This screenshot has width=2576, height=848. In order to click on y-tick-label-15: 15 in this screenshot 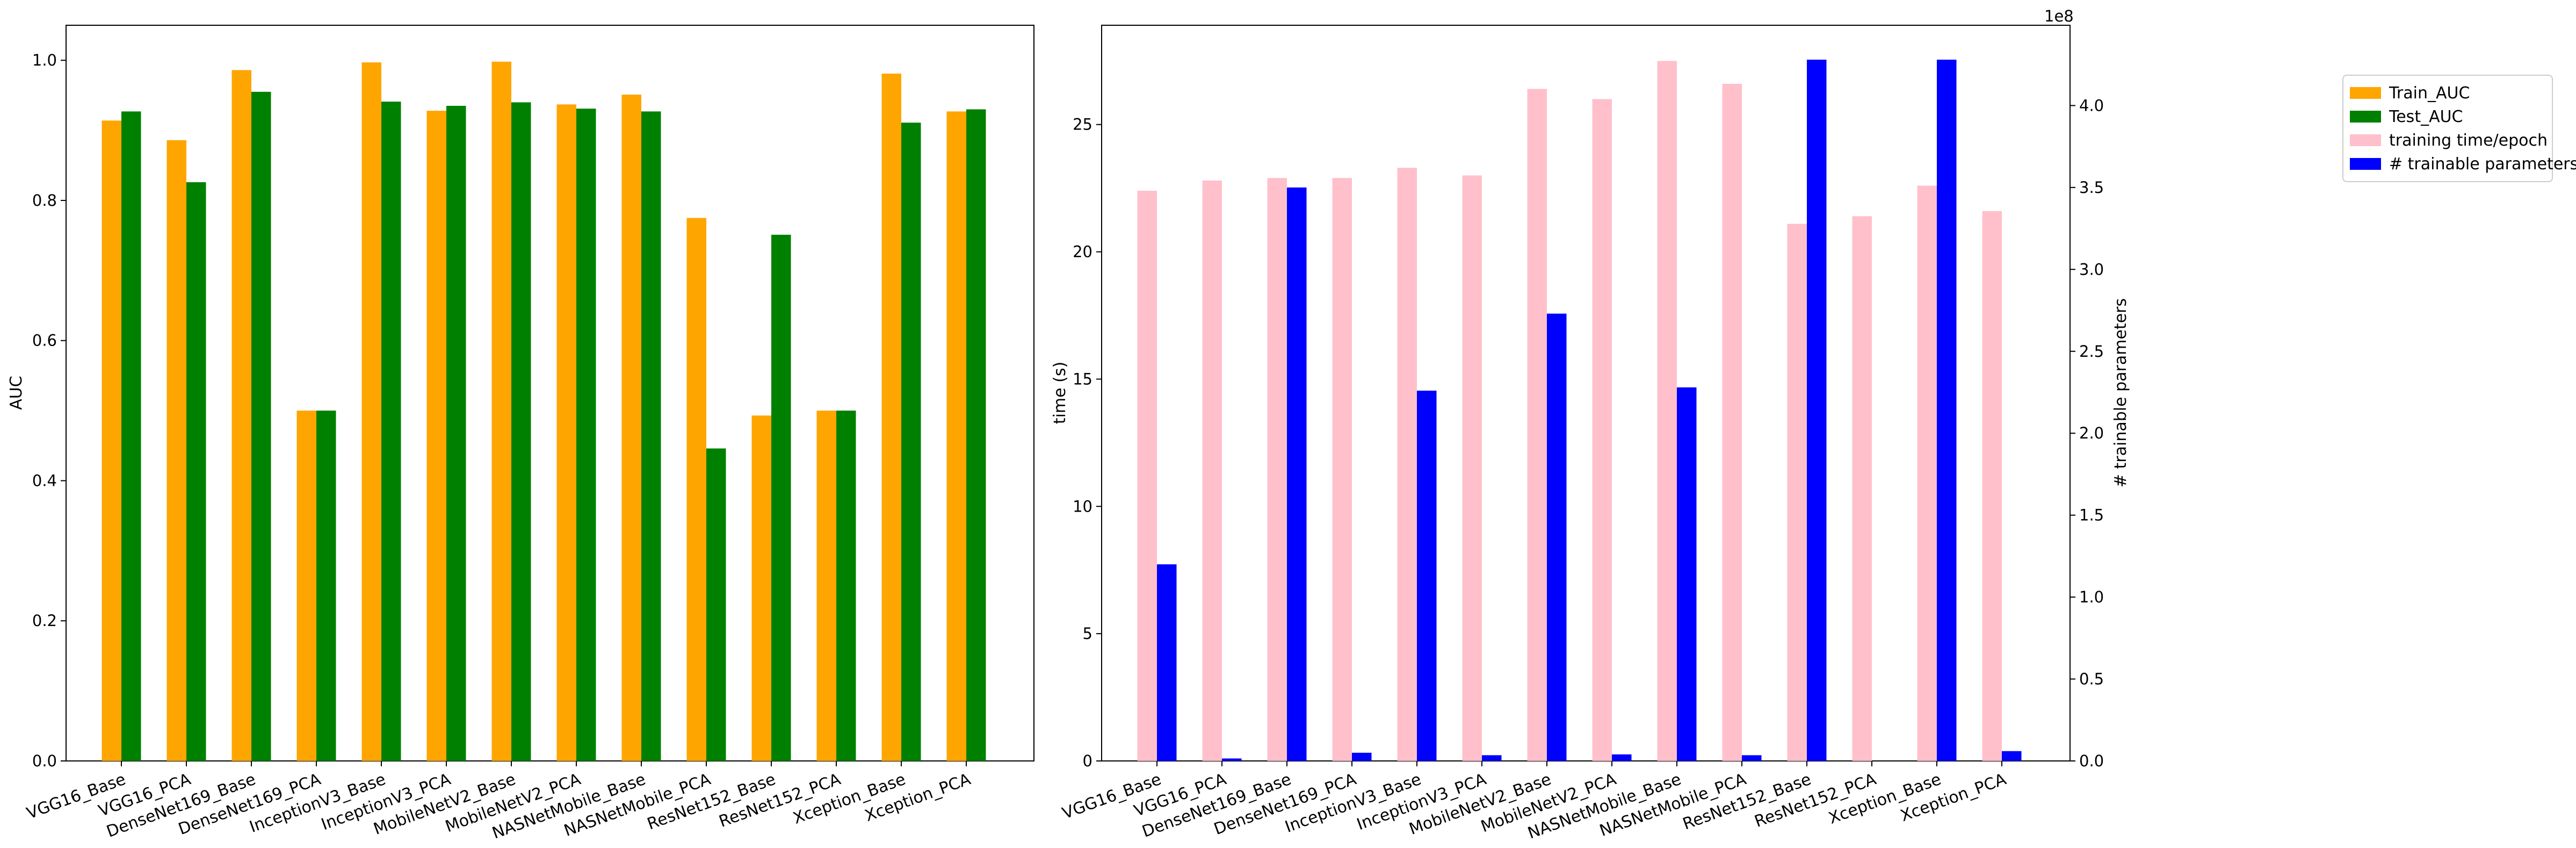, I will do `click(1082, 379)`.